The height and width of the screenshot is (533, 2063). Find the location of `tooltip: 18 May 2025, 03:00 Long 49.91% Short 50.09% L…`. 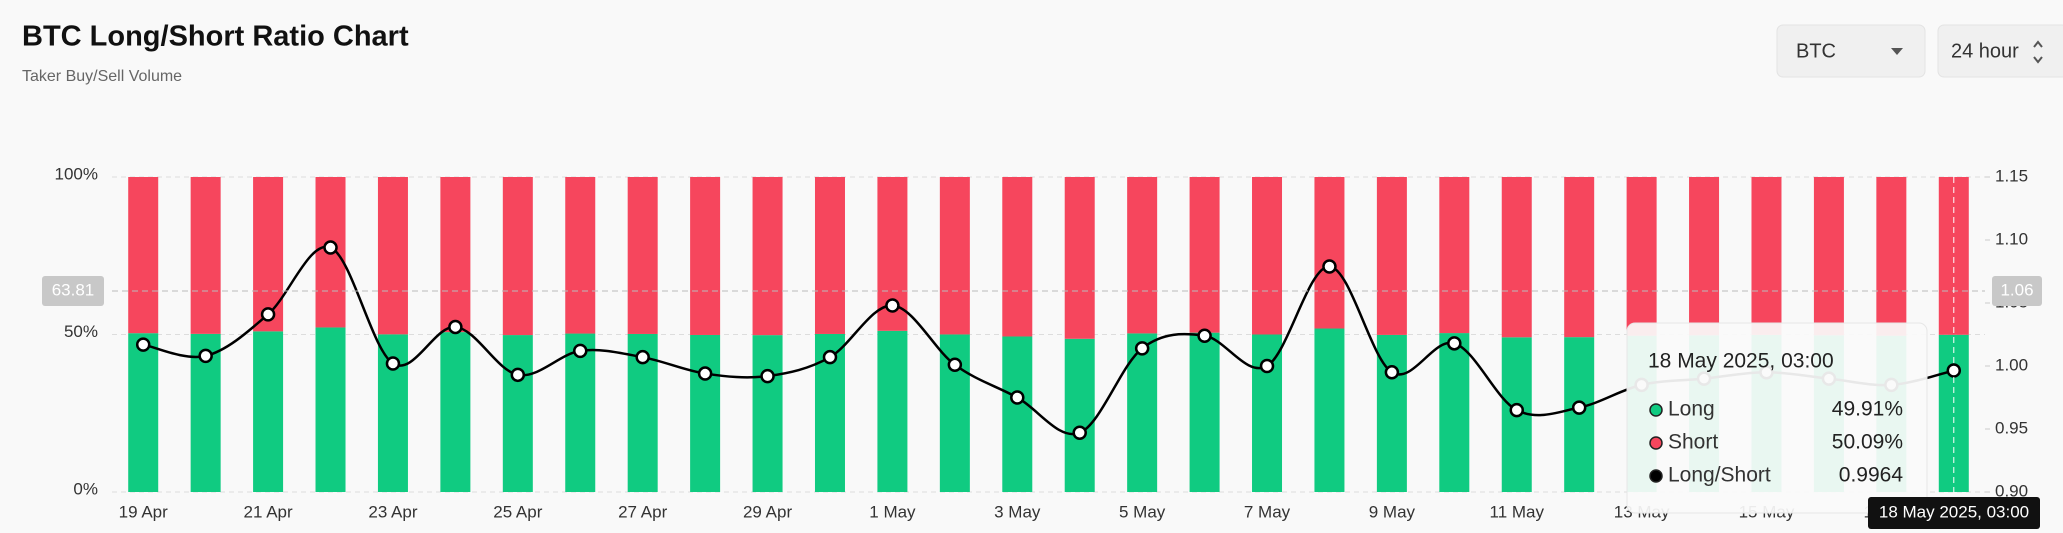

tooltip: 18 May 2025, 03:00 Long 49.91% Short 50.09% L… is located at coordinates (1777, 418).